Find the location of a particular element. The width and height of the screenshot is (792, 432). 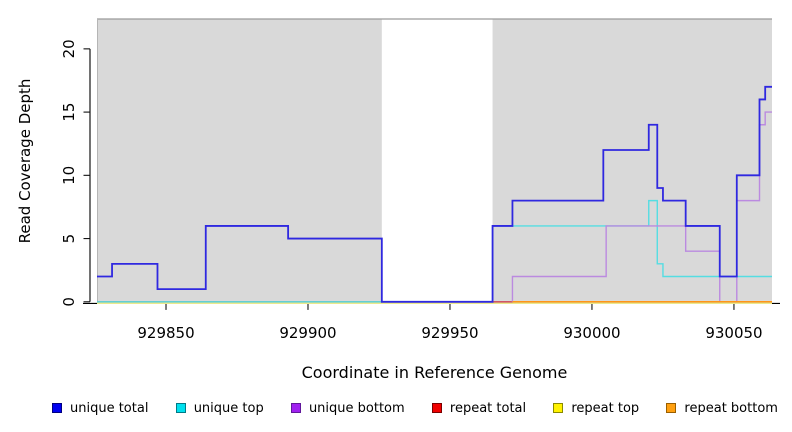

y-tick-label: 0 is located at coordinates (69, 302).